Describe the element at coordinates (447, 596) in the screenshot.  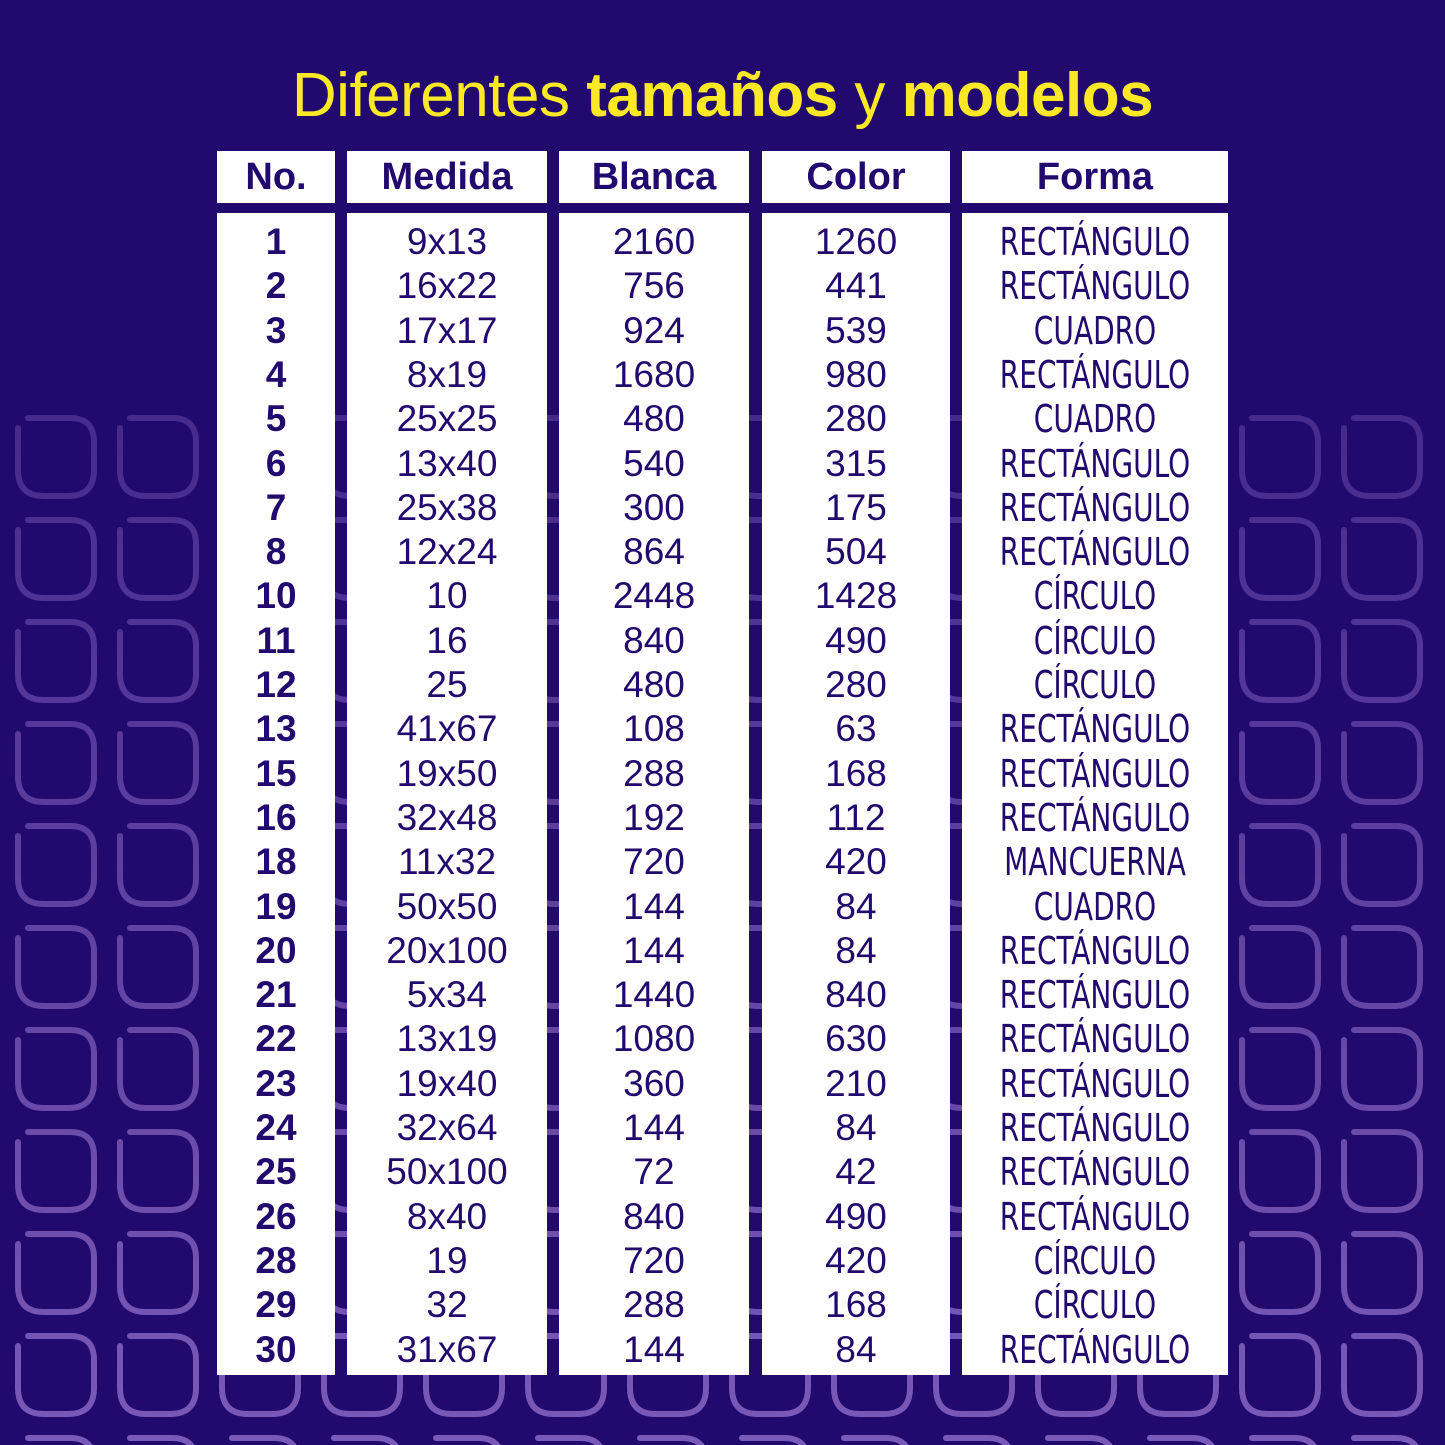
I see `table-cell-medida: 10` at that location.